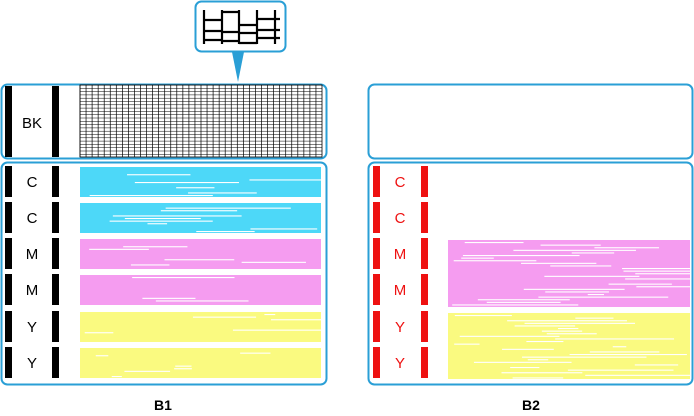  I want to click on magnified-grid-icon, so click(241, 27).